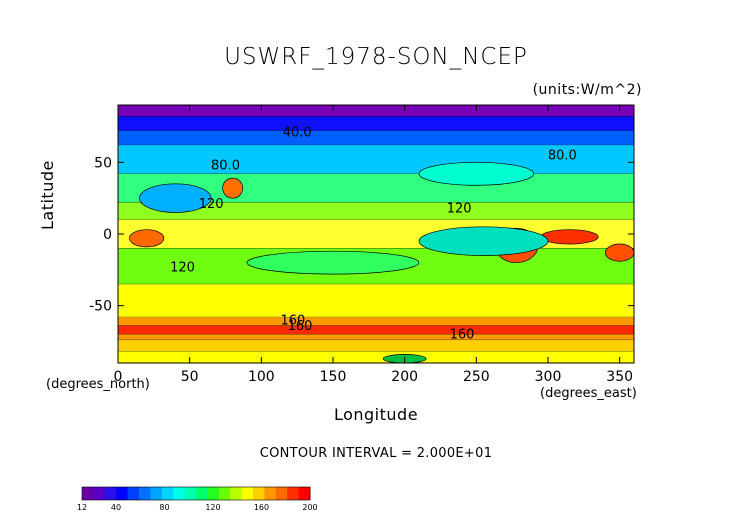 The height and width of the screenshot is (532, 752). What do you see at coordinates (376, 57) in the screenshot?
I see `chart-title: USWRF_1978-SON_NCEP` at bounding box center [376, 57].